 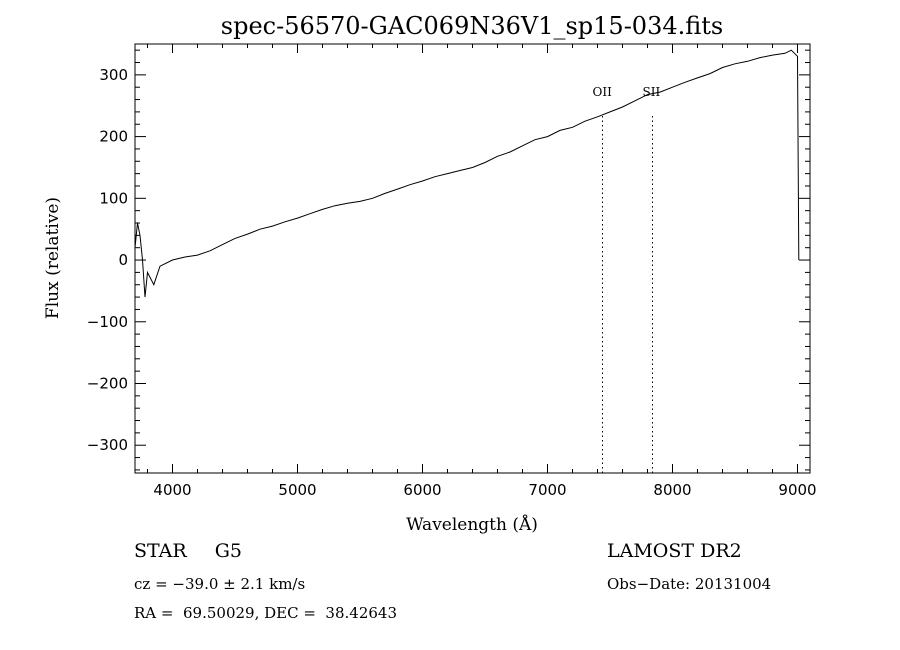 What do you see at coordinates (672, 490) in the screenshot?
I see `x-tick-label: 8000` at bounding box center [672, 490].